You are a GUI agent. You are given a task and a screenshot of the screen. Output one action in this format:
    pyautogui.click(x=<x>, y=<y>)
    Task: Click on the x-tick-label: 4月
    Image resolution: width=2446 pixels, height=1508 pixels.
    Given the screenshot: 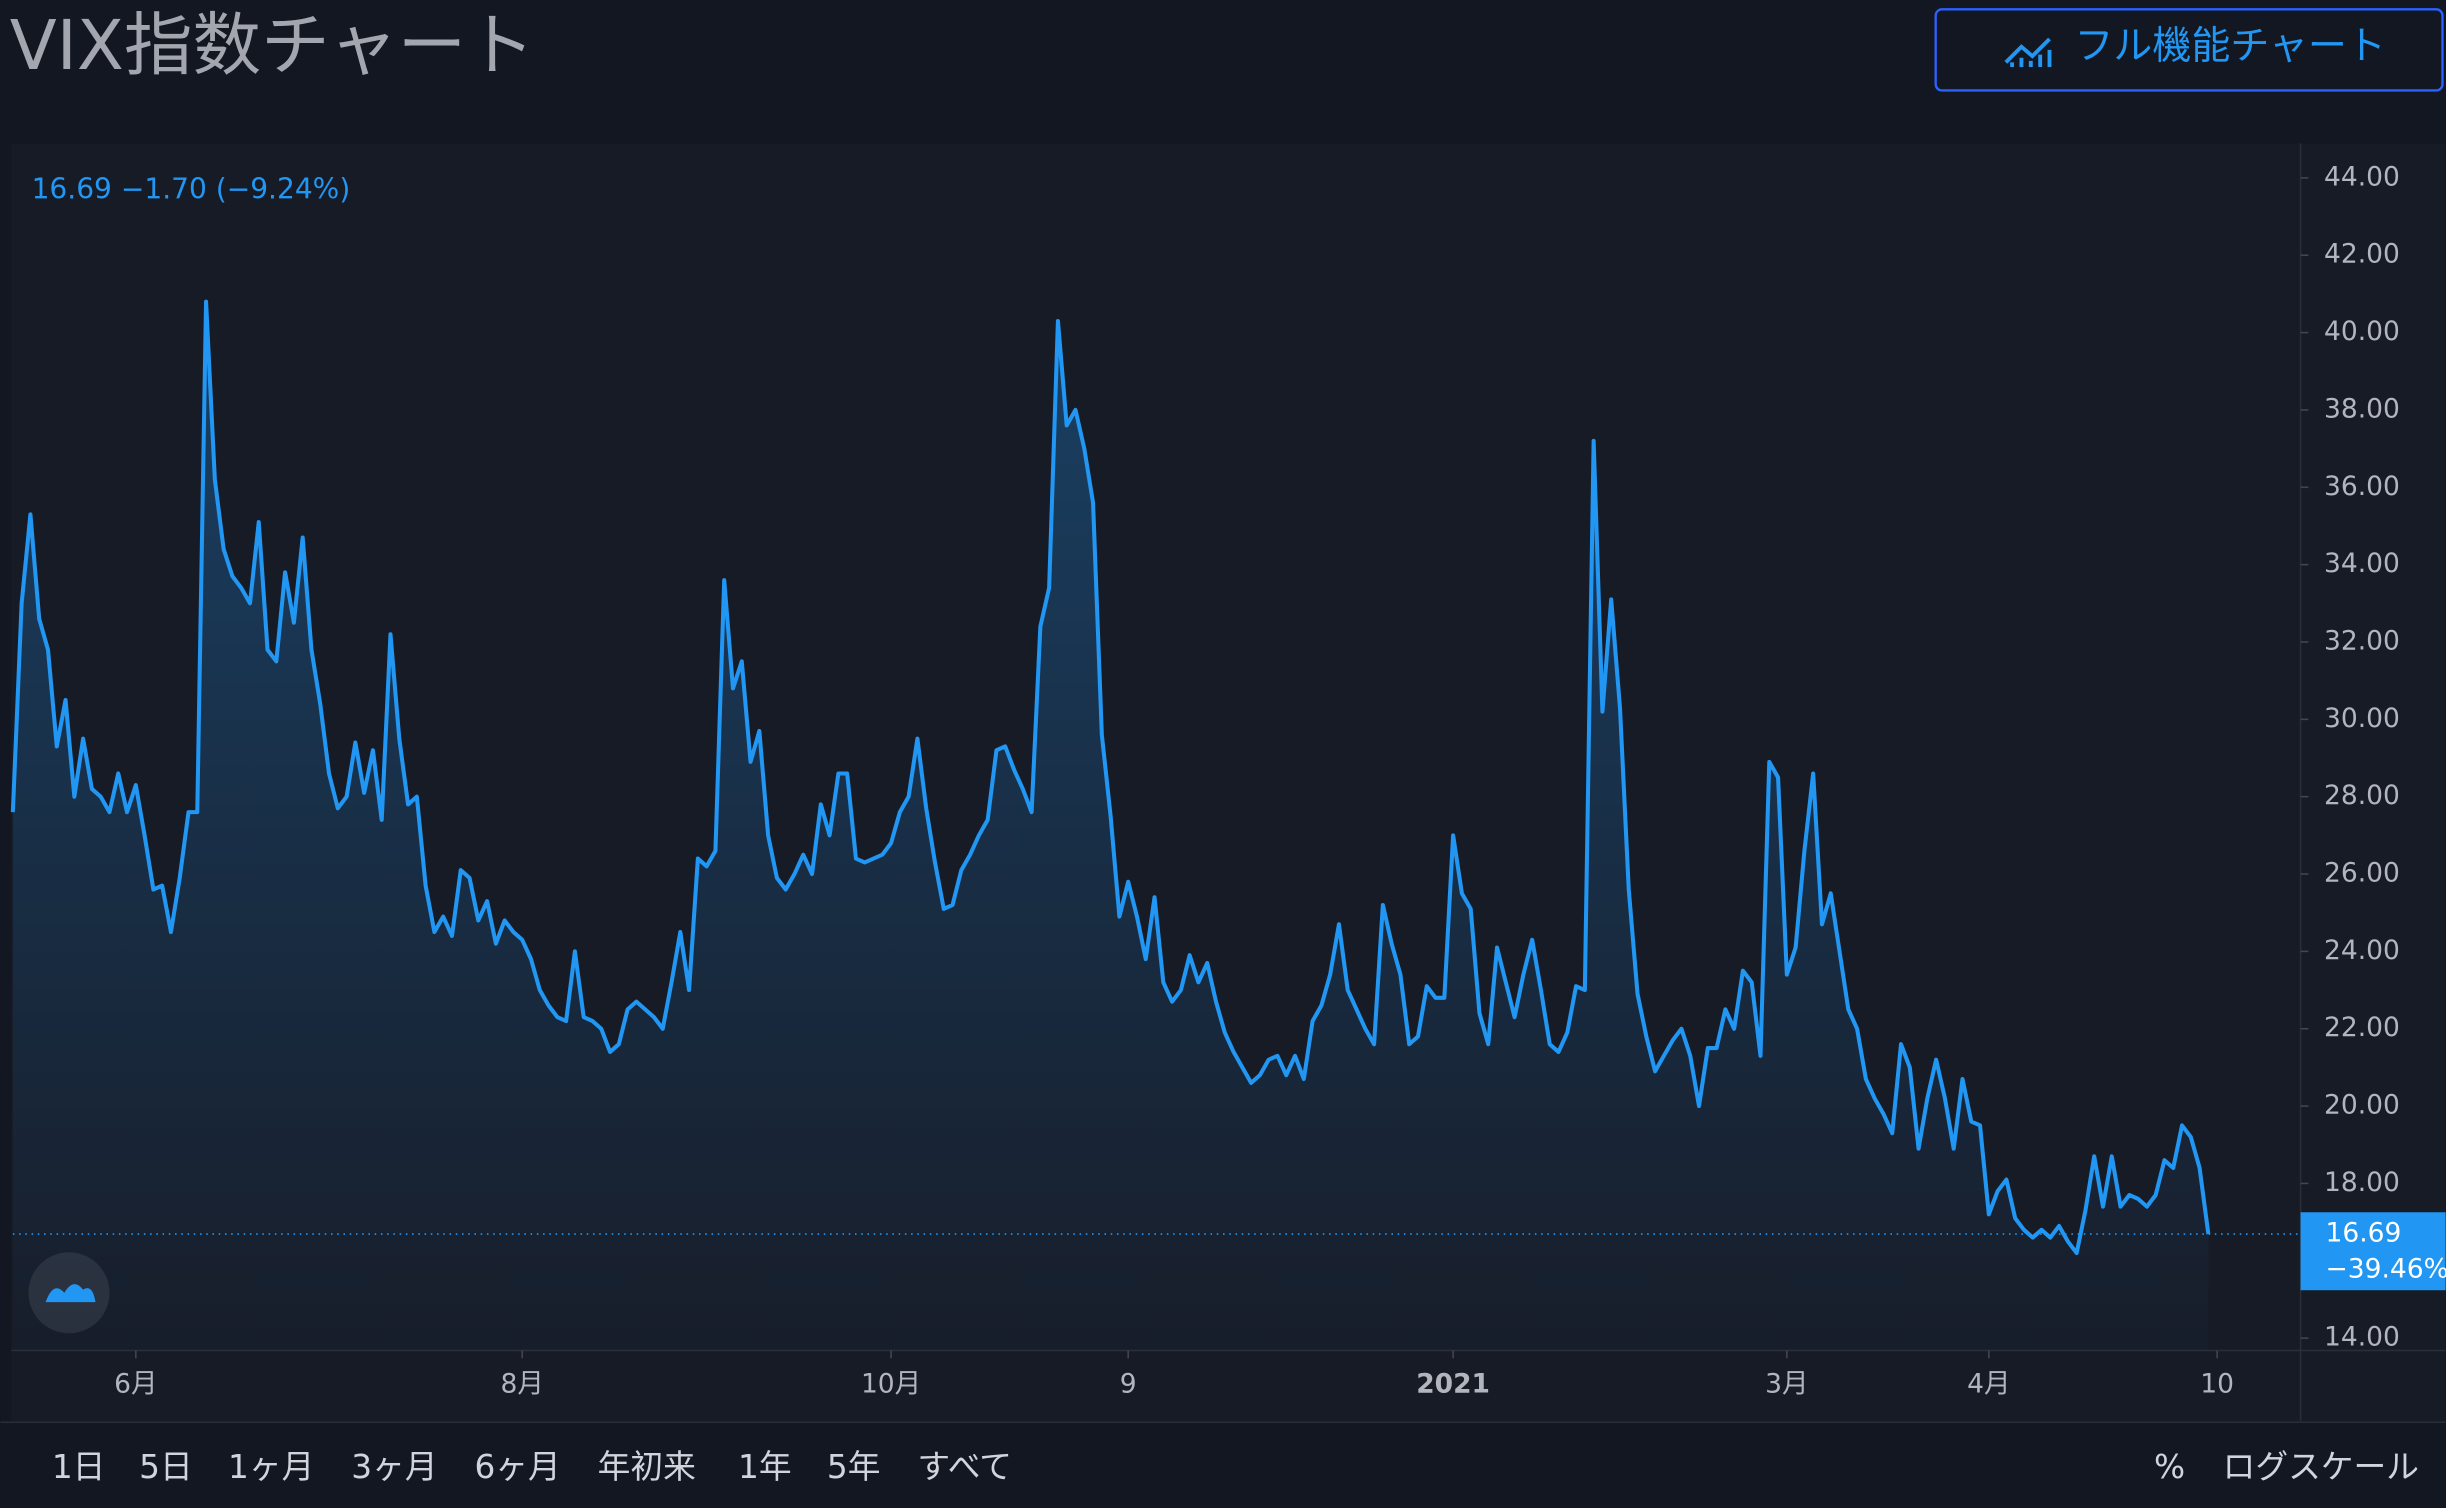 What is the action you would take?
    pyautogui.click(x=1988, y=1383)
    